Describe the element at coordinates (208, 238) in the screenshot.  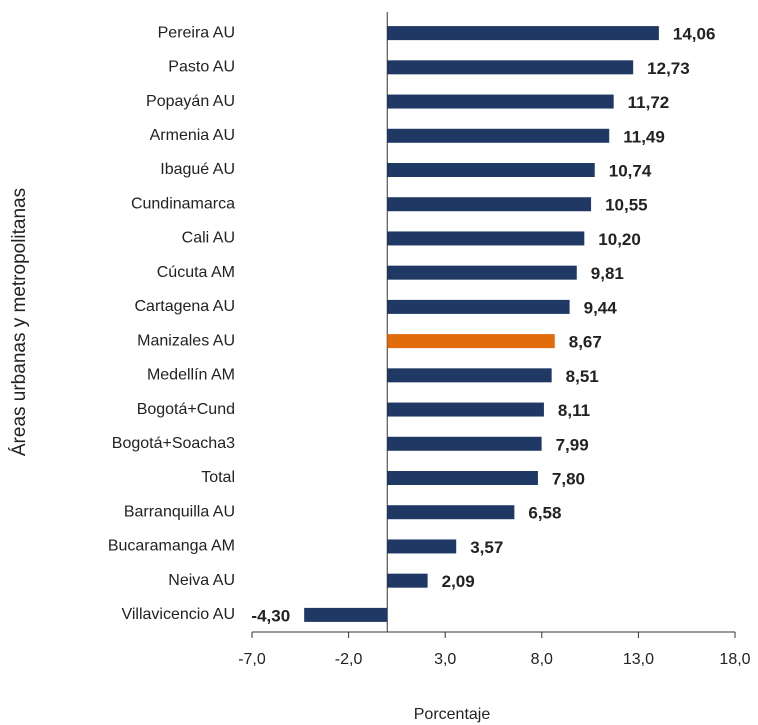
I see `y-tick-label: Cali AU` at that location.